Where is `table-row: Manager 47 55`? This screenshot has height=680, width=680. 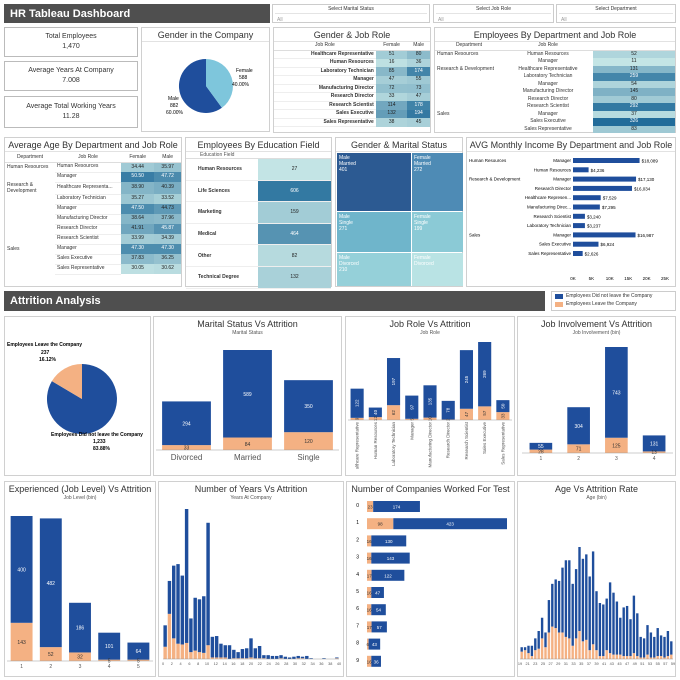
table-row: Manager 47 55 is located at coordinates (352, 80).